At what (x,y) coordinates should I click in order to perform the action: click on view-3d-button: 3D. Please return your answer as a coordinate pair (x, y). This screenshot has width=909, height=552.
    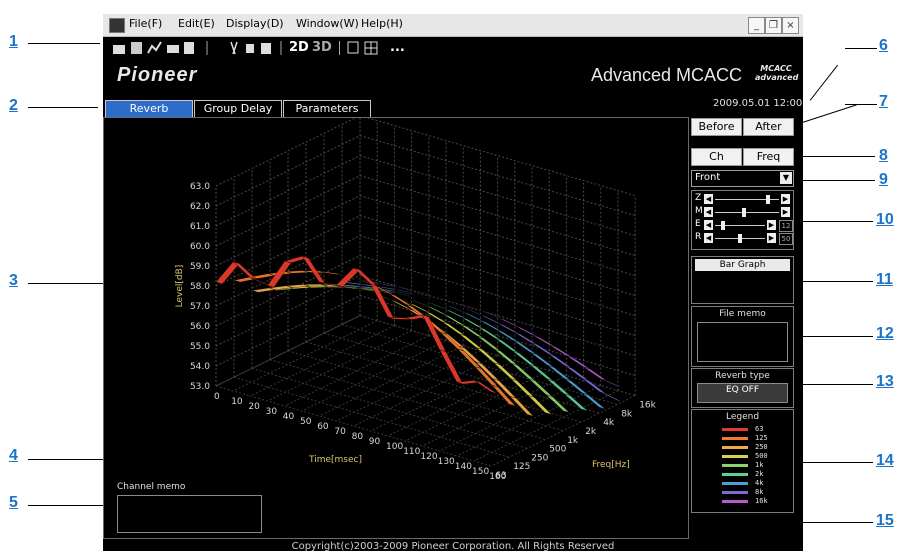
    Looking at the image, I should click on (322, 47).